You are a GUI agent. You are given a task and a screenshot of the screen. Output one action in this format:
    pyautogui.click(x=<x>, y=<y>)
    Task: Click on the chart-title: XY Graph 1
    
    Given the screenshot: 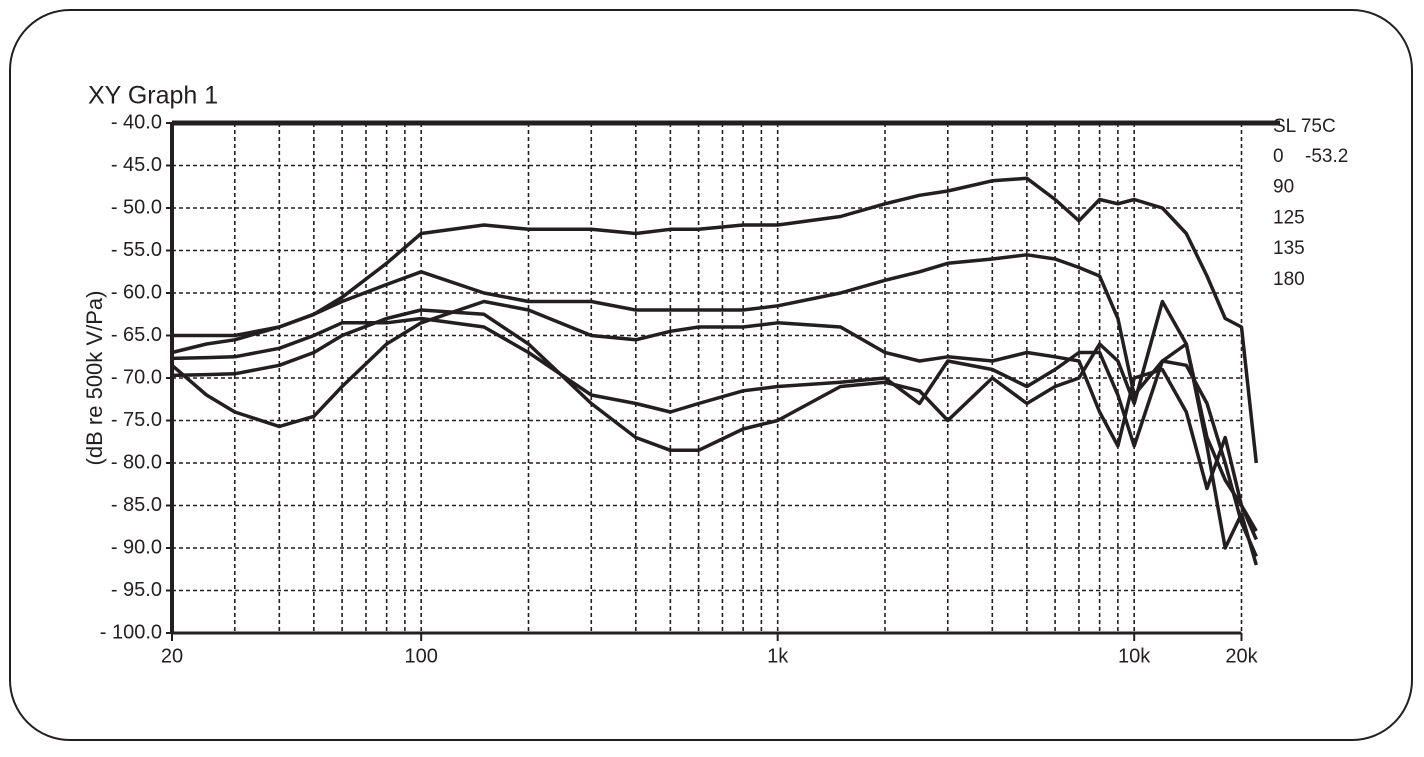 What is the action you would take?
    pyautogui.click(x=153, y=96)
    